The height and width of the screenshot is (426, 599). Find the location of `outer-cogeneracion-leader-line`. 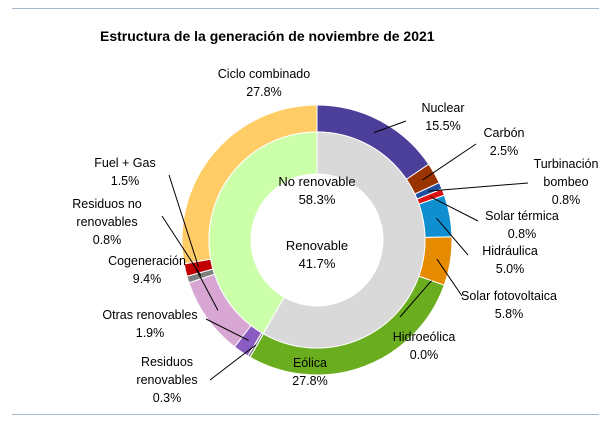

outer-cogeneracion-leader-line is located at coordinates (207, 289).